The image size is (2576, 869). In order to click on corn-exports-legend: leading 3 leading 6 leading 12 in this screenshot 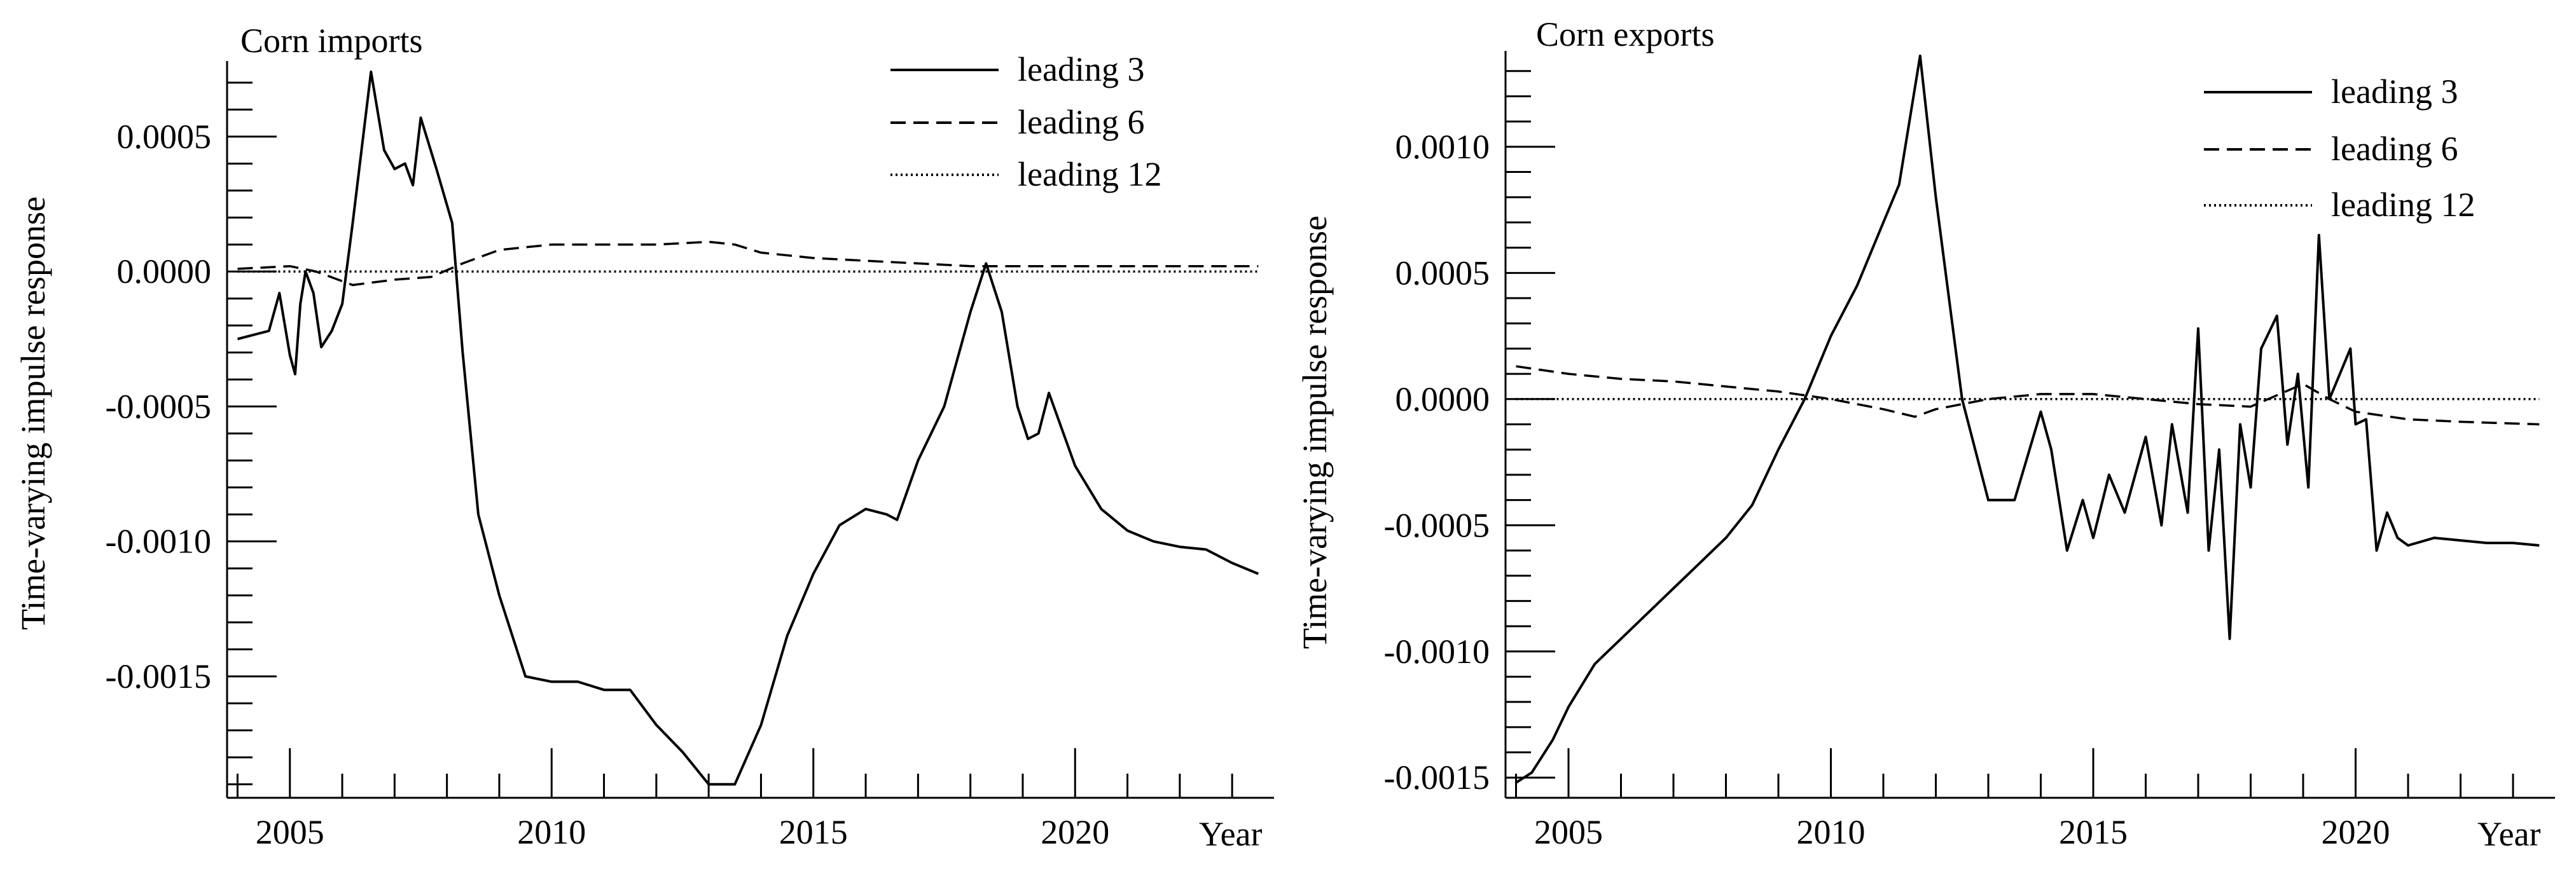, I will do `click(2339, 148)`.